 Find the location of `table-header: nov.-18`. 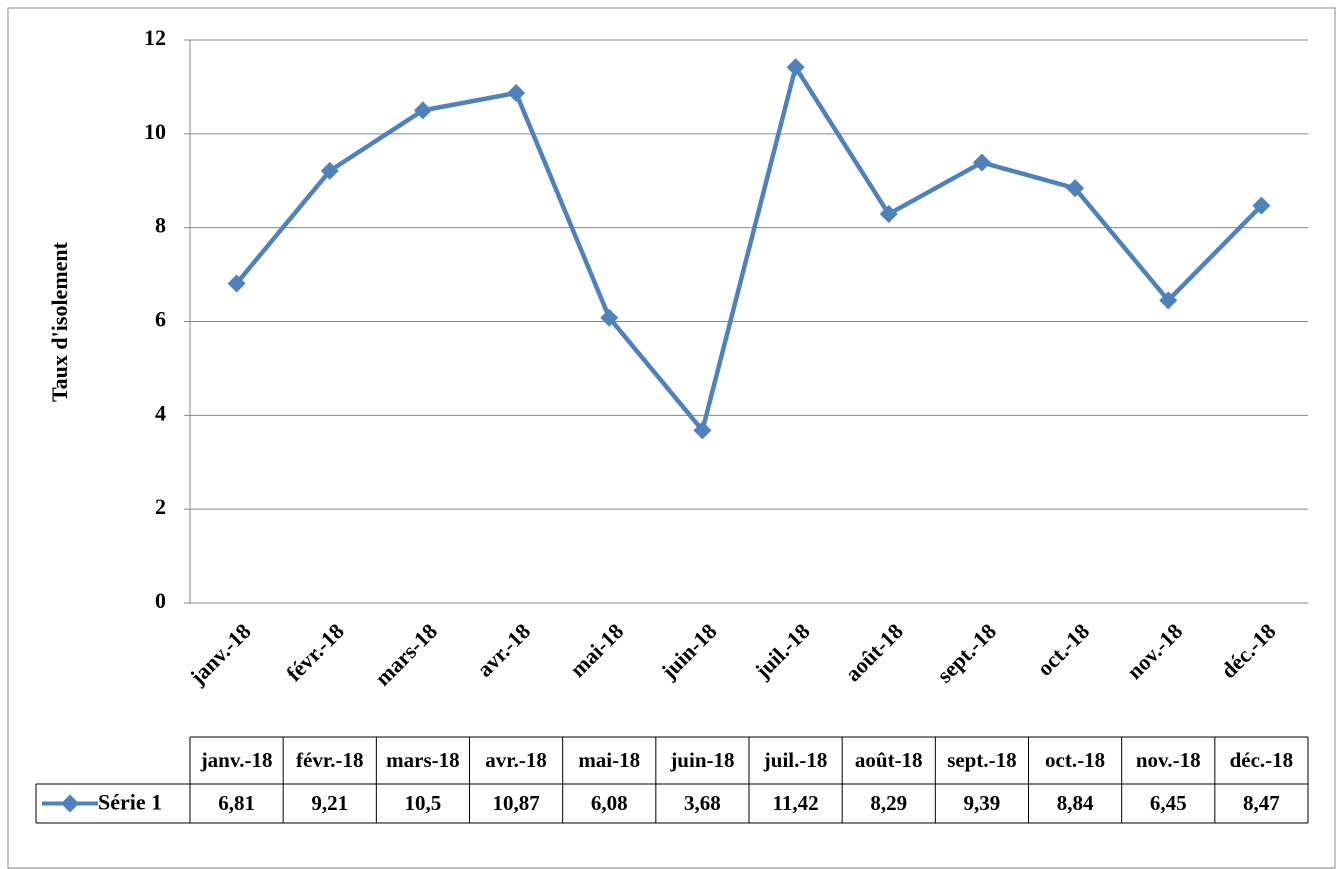

table-header: nov.-18 is located at coordinates (1168, 760).